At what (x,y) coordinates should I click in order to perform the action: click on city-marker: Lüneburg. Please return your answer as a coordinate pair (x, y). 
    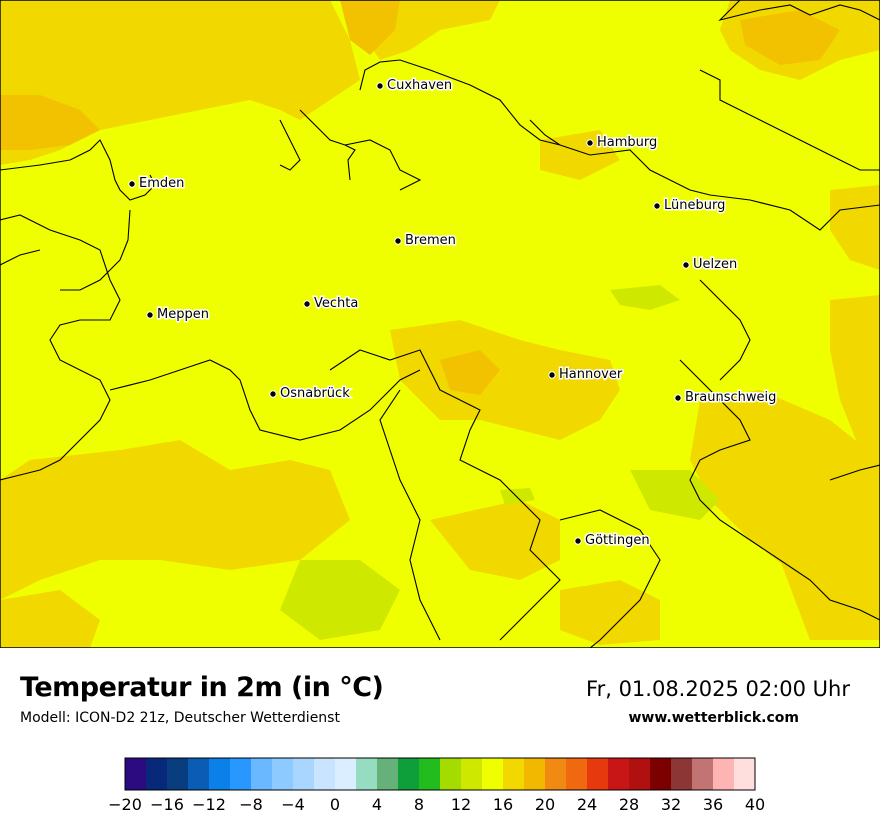
    Looking at the image, I should click on (690, 206).